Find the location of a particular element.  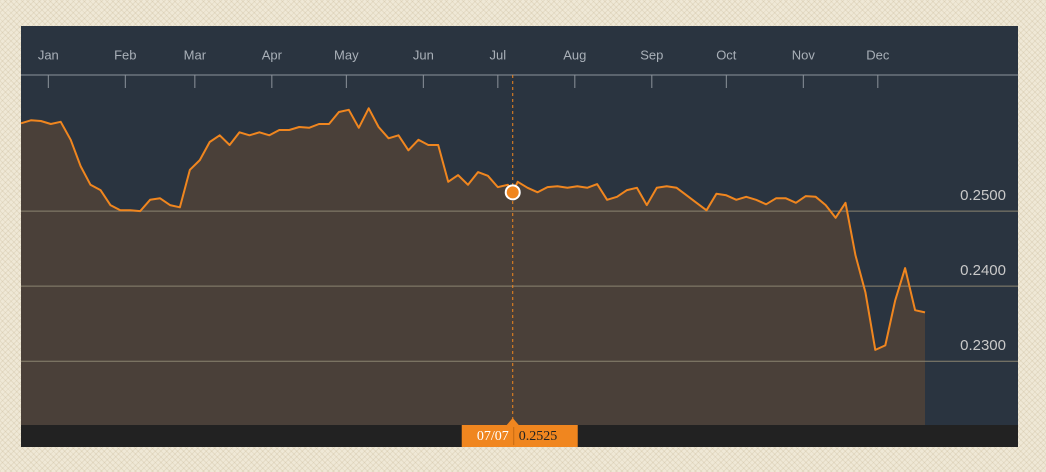

tooltip-box is located at coordinates (519, 436).